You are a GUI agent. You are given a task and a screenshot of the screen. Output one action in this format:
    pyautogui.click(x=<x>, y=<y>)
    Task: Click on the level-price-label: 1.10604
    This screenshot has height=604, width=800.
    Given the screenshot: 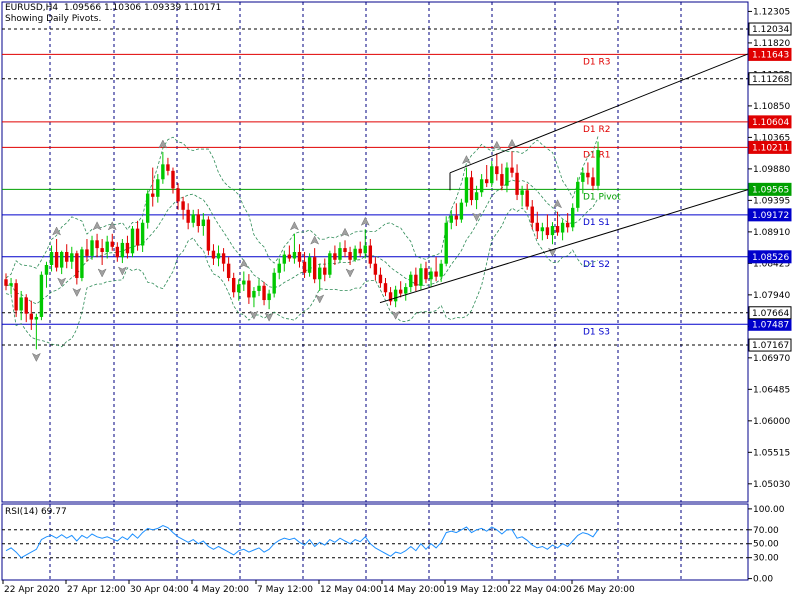 What is the action you would take?
    pyautogui.click(x=770, y=123)
    